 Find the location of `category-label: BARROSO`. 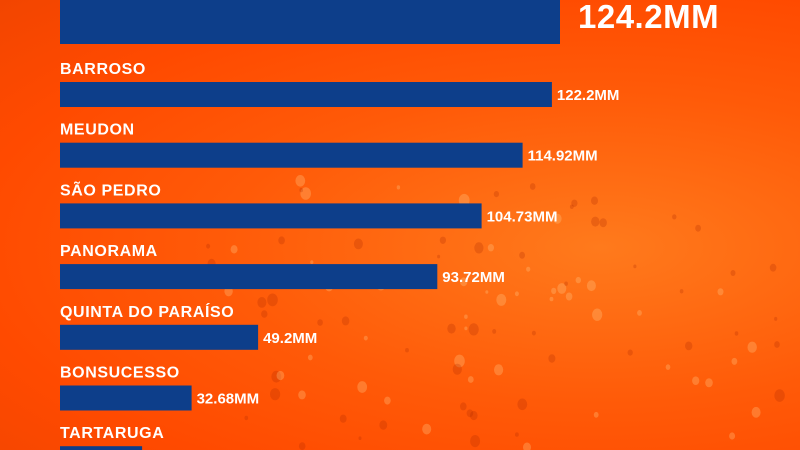

category-label: BARROSO is located at coordinates (103, 69).